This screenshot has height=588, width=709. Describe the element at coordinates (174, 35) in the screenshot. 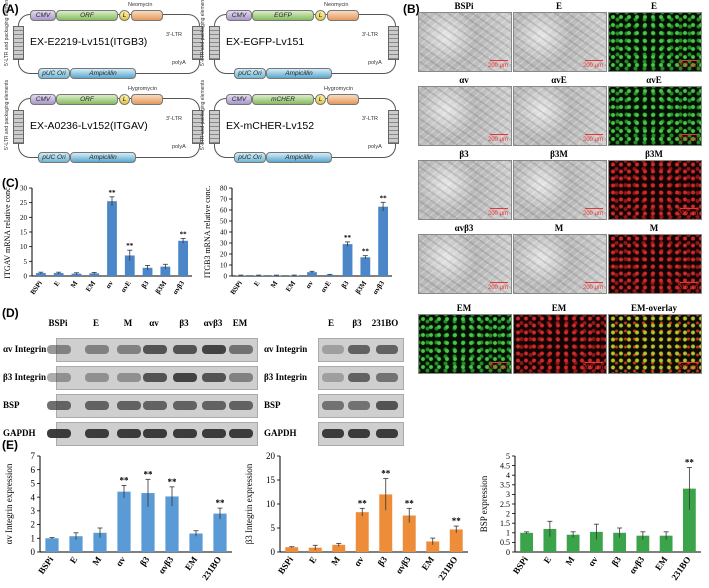

I see `ltr3-label: 3'-LTR` at that location.